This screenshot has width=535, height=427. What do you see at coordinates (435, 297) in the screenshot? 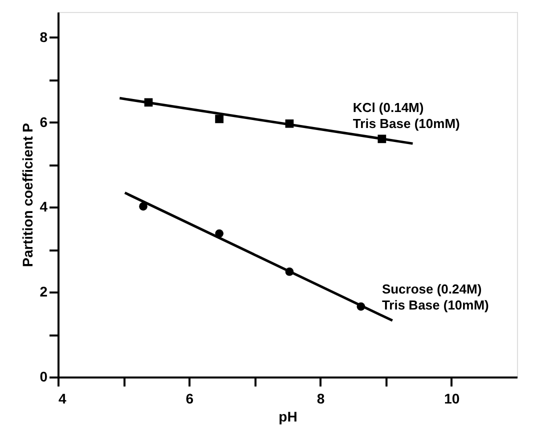
I see `annotation: Sucrose (0.24M) Tris Base (10mM)` at bounding box center [435, 297].